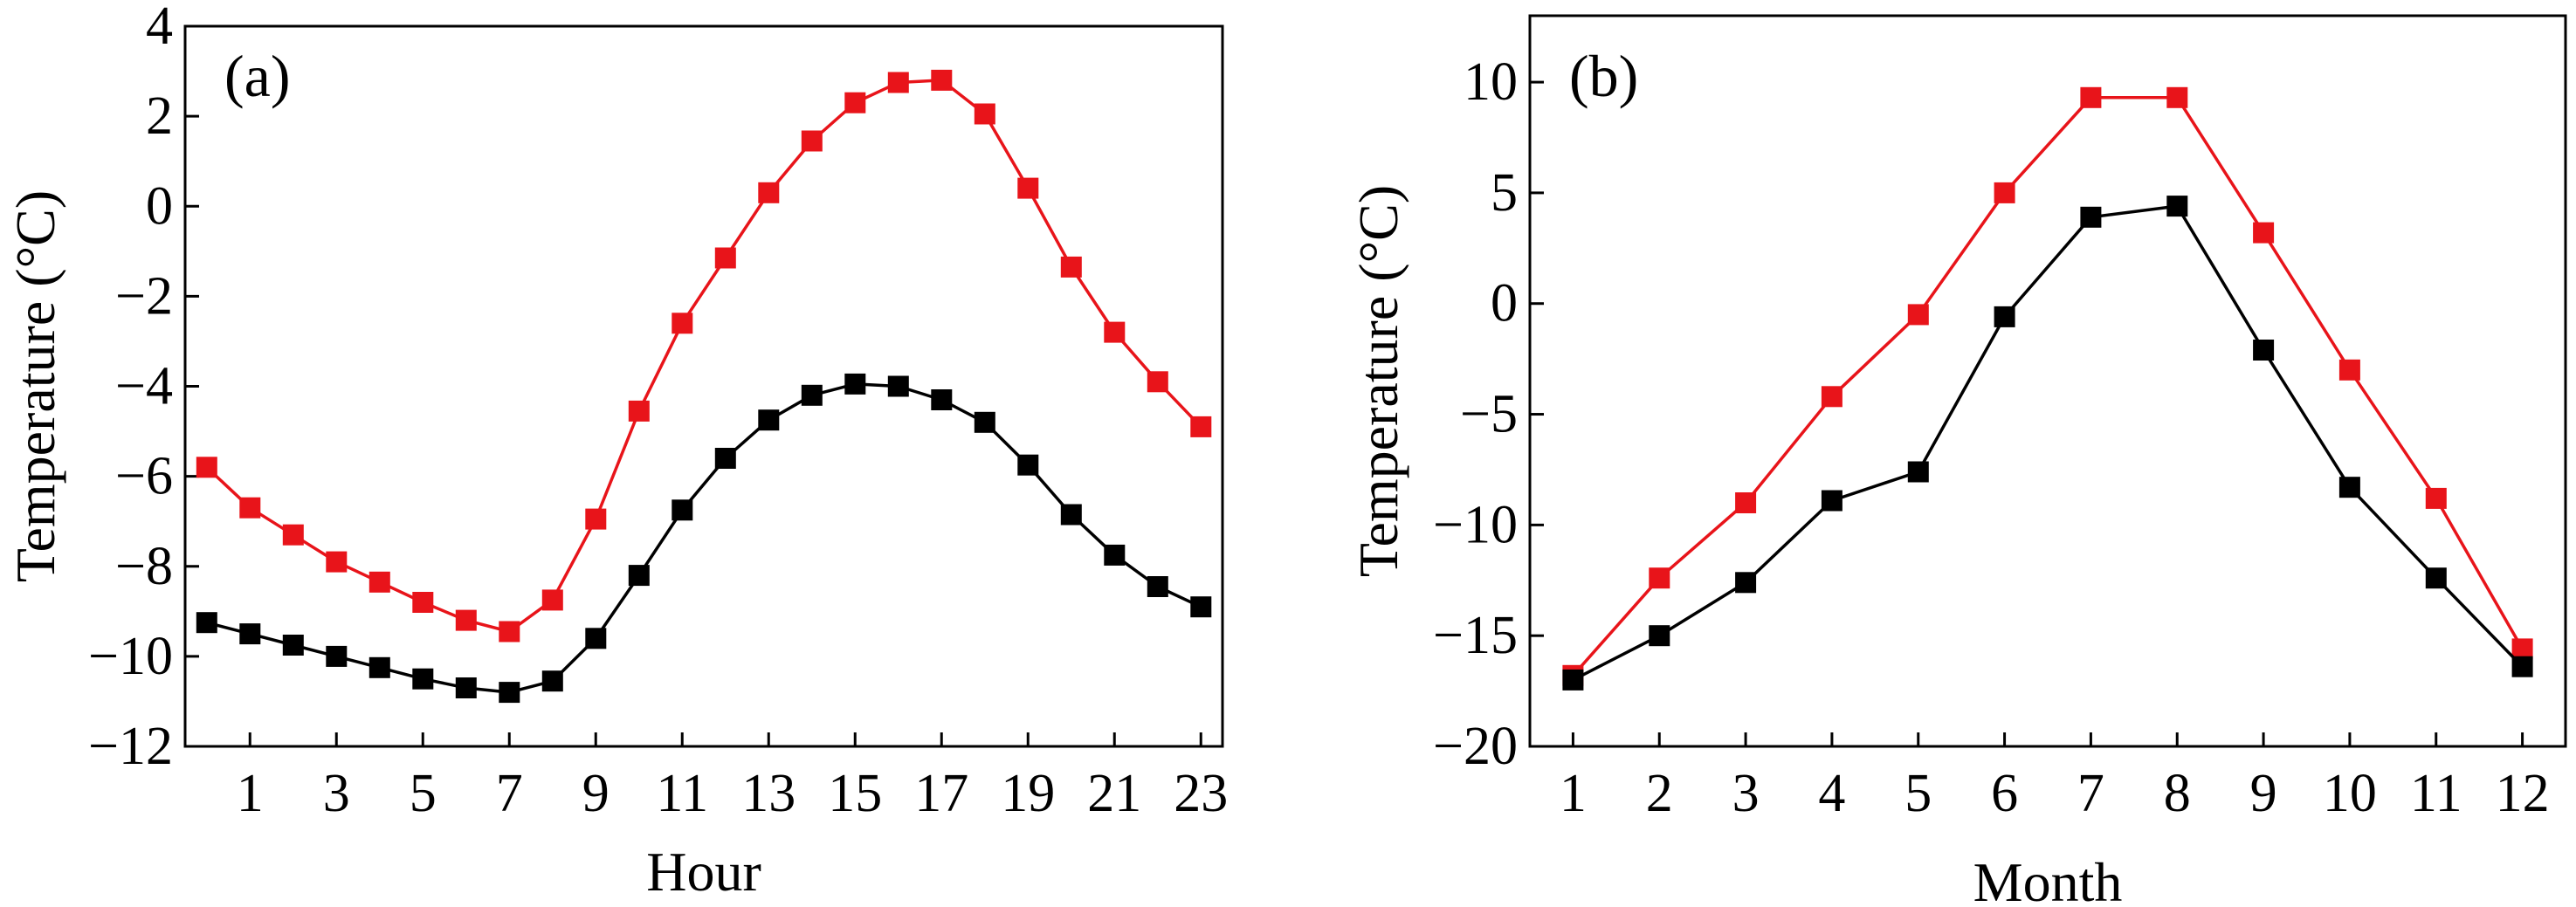 Image resolution: width=2576 pixels, height=907 pixels. Describe the element at coordinates (336, 793) in the screenshot. I see `x-tick-label-a: 3` at that location.